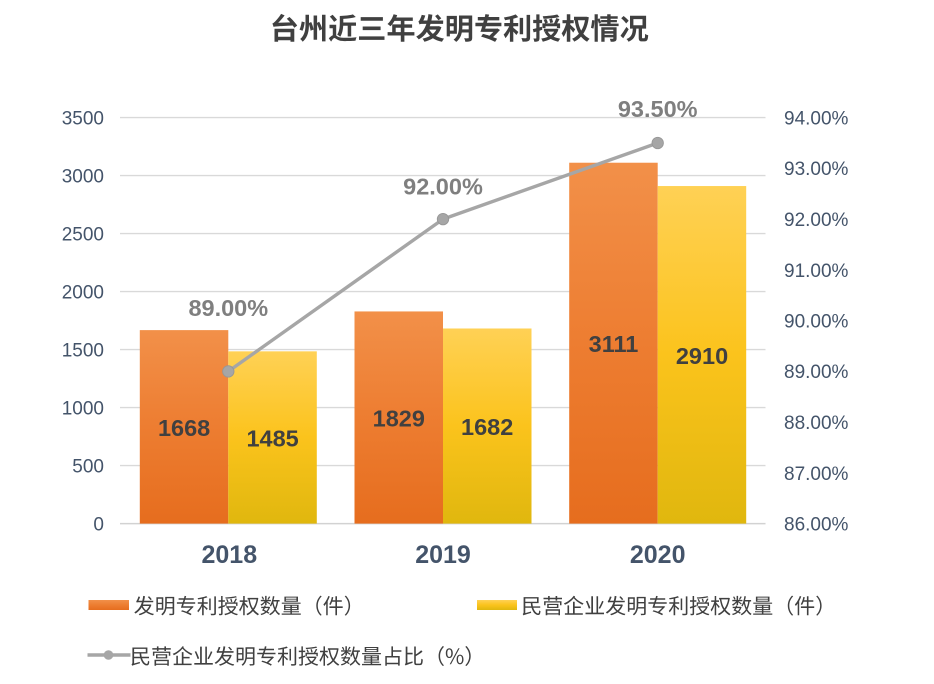 This screenshot has width=934, height=684. What do you see at coordinates (229, 555) in the screenshot?
I see `svg-text: 2018` at bounding box center [229, 555].